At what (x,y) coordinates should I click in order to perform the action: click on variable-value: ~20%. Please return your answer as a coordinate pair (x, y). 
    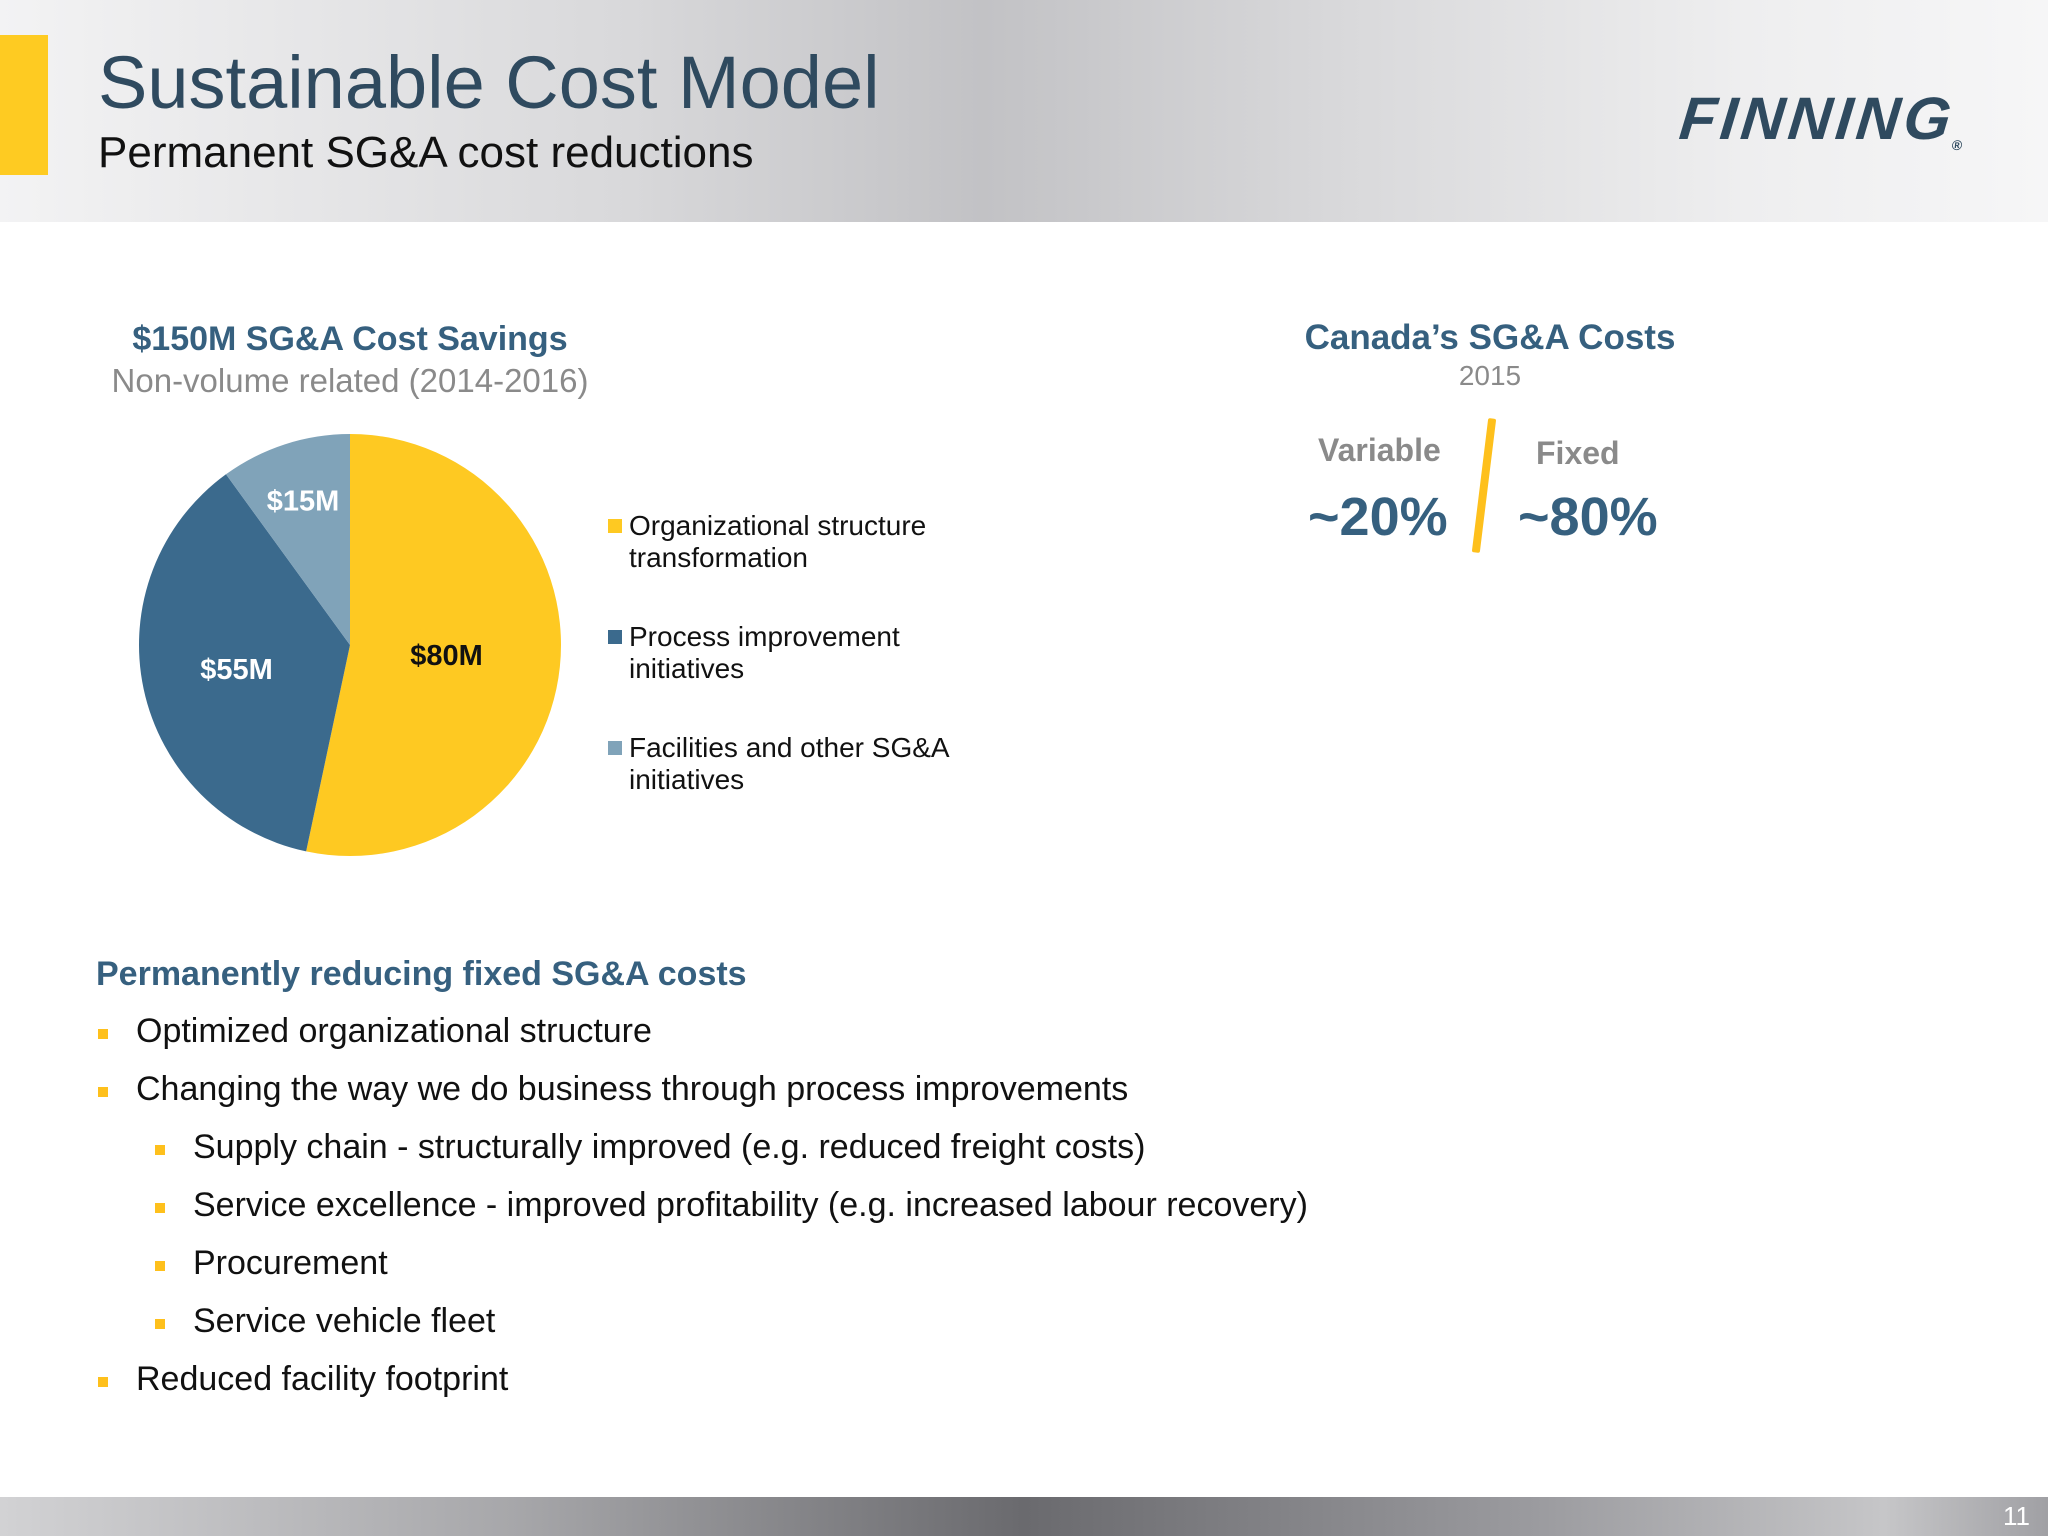
    Looking at the image, I should click on (1378, 517).